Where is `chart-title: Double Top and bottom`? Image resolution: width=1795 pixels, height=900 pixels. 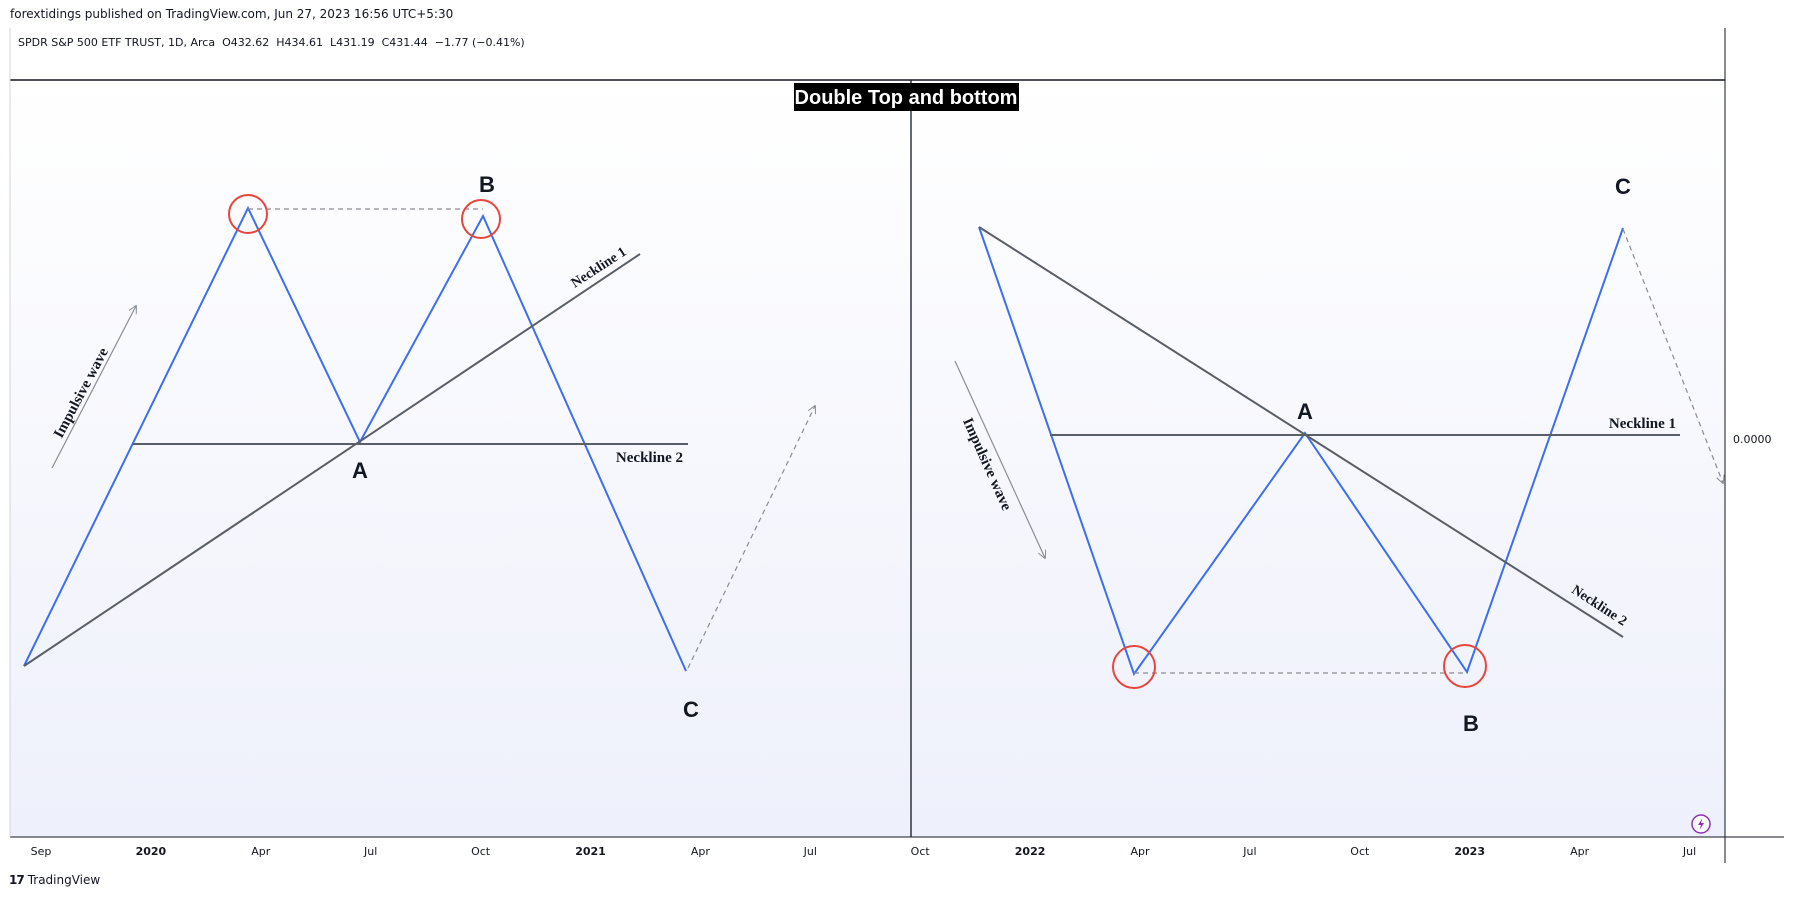 chart-title: Double Top and bottom is located at coordinates (906, 98).